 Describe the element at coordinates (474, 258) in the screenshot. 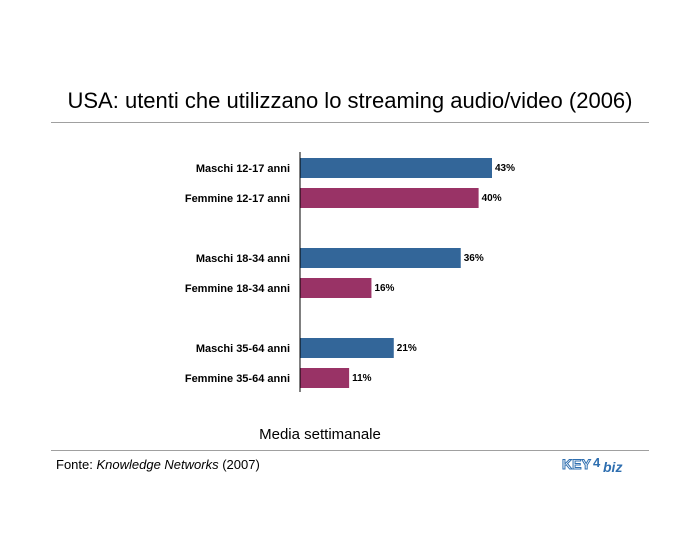

I see `value-label: 36%` at that location.